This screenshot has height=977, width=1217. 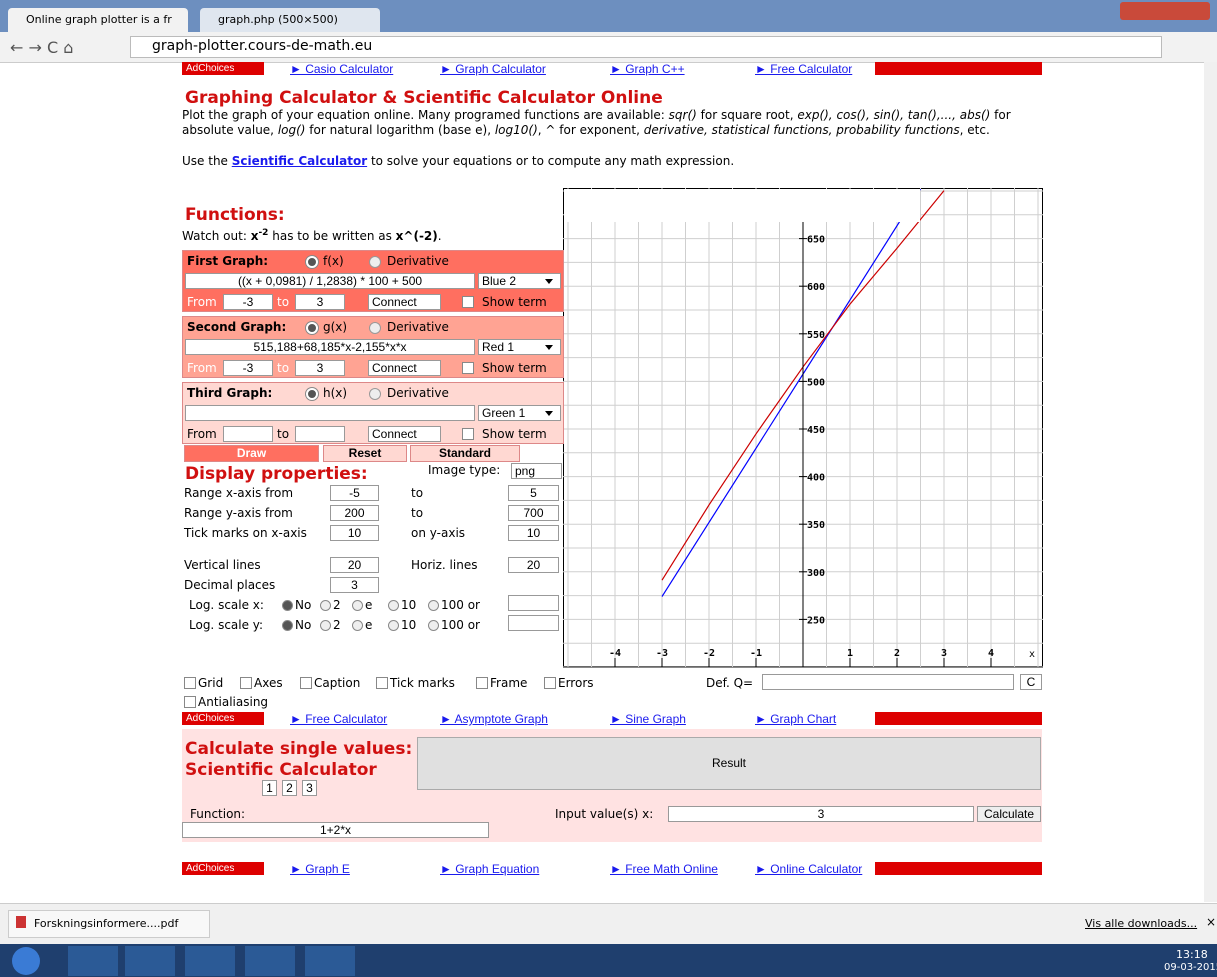 What do you see at coordinates (330, 347) in the screenshot?
I see `expression-input: 515,188+68,185*x-2,155*x*x` at bounding box center [330, 347].